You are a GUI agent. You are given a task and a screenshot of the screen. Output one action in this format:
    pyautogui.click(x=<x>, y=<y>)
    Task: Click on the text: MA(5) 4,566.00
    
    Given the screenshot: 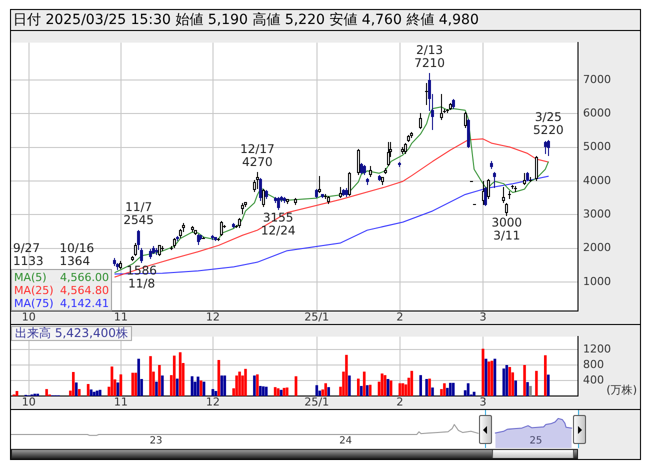 What is the action you would take?
    pyautogui.click(x=61, y=277)
    